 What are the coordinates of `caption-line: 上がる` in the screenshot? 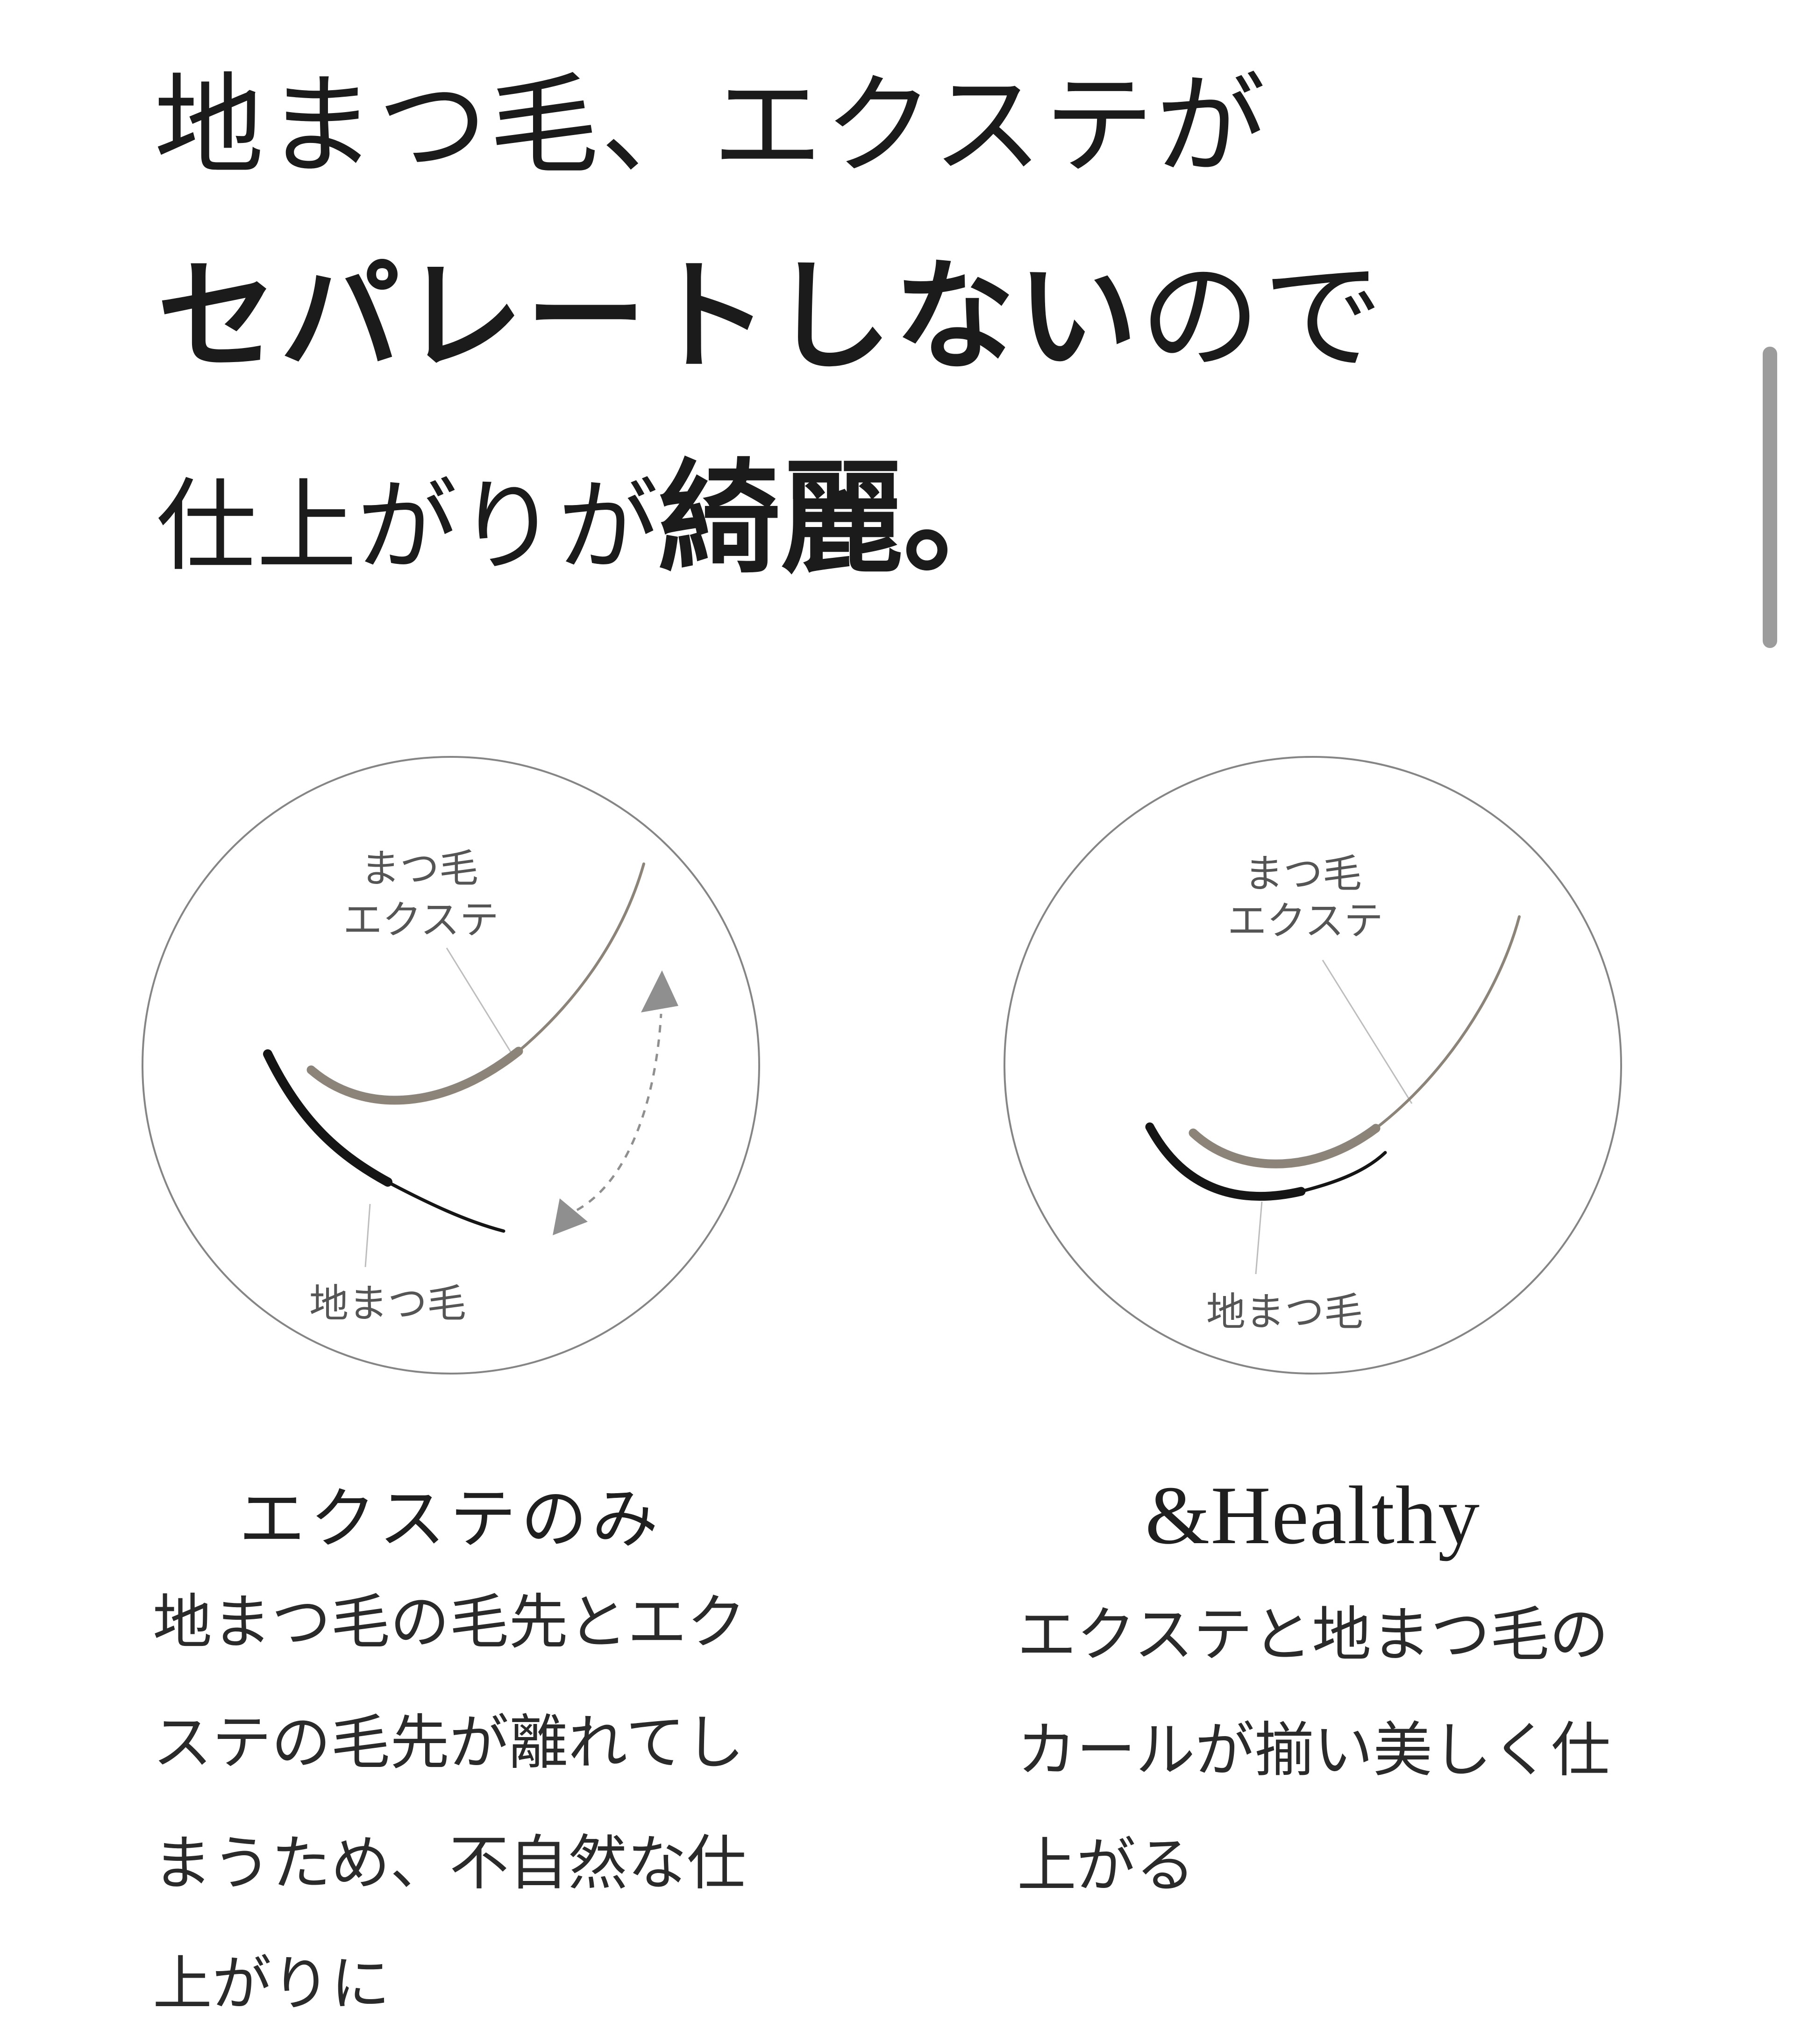 It's located at (1106, 1865).